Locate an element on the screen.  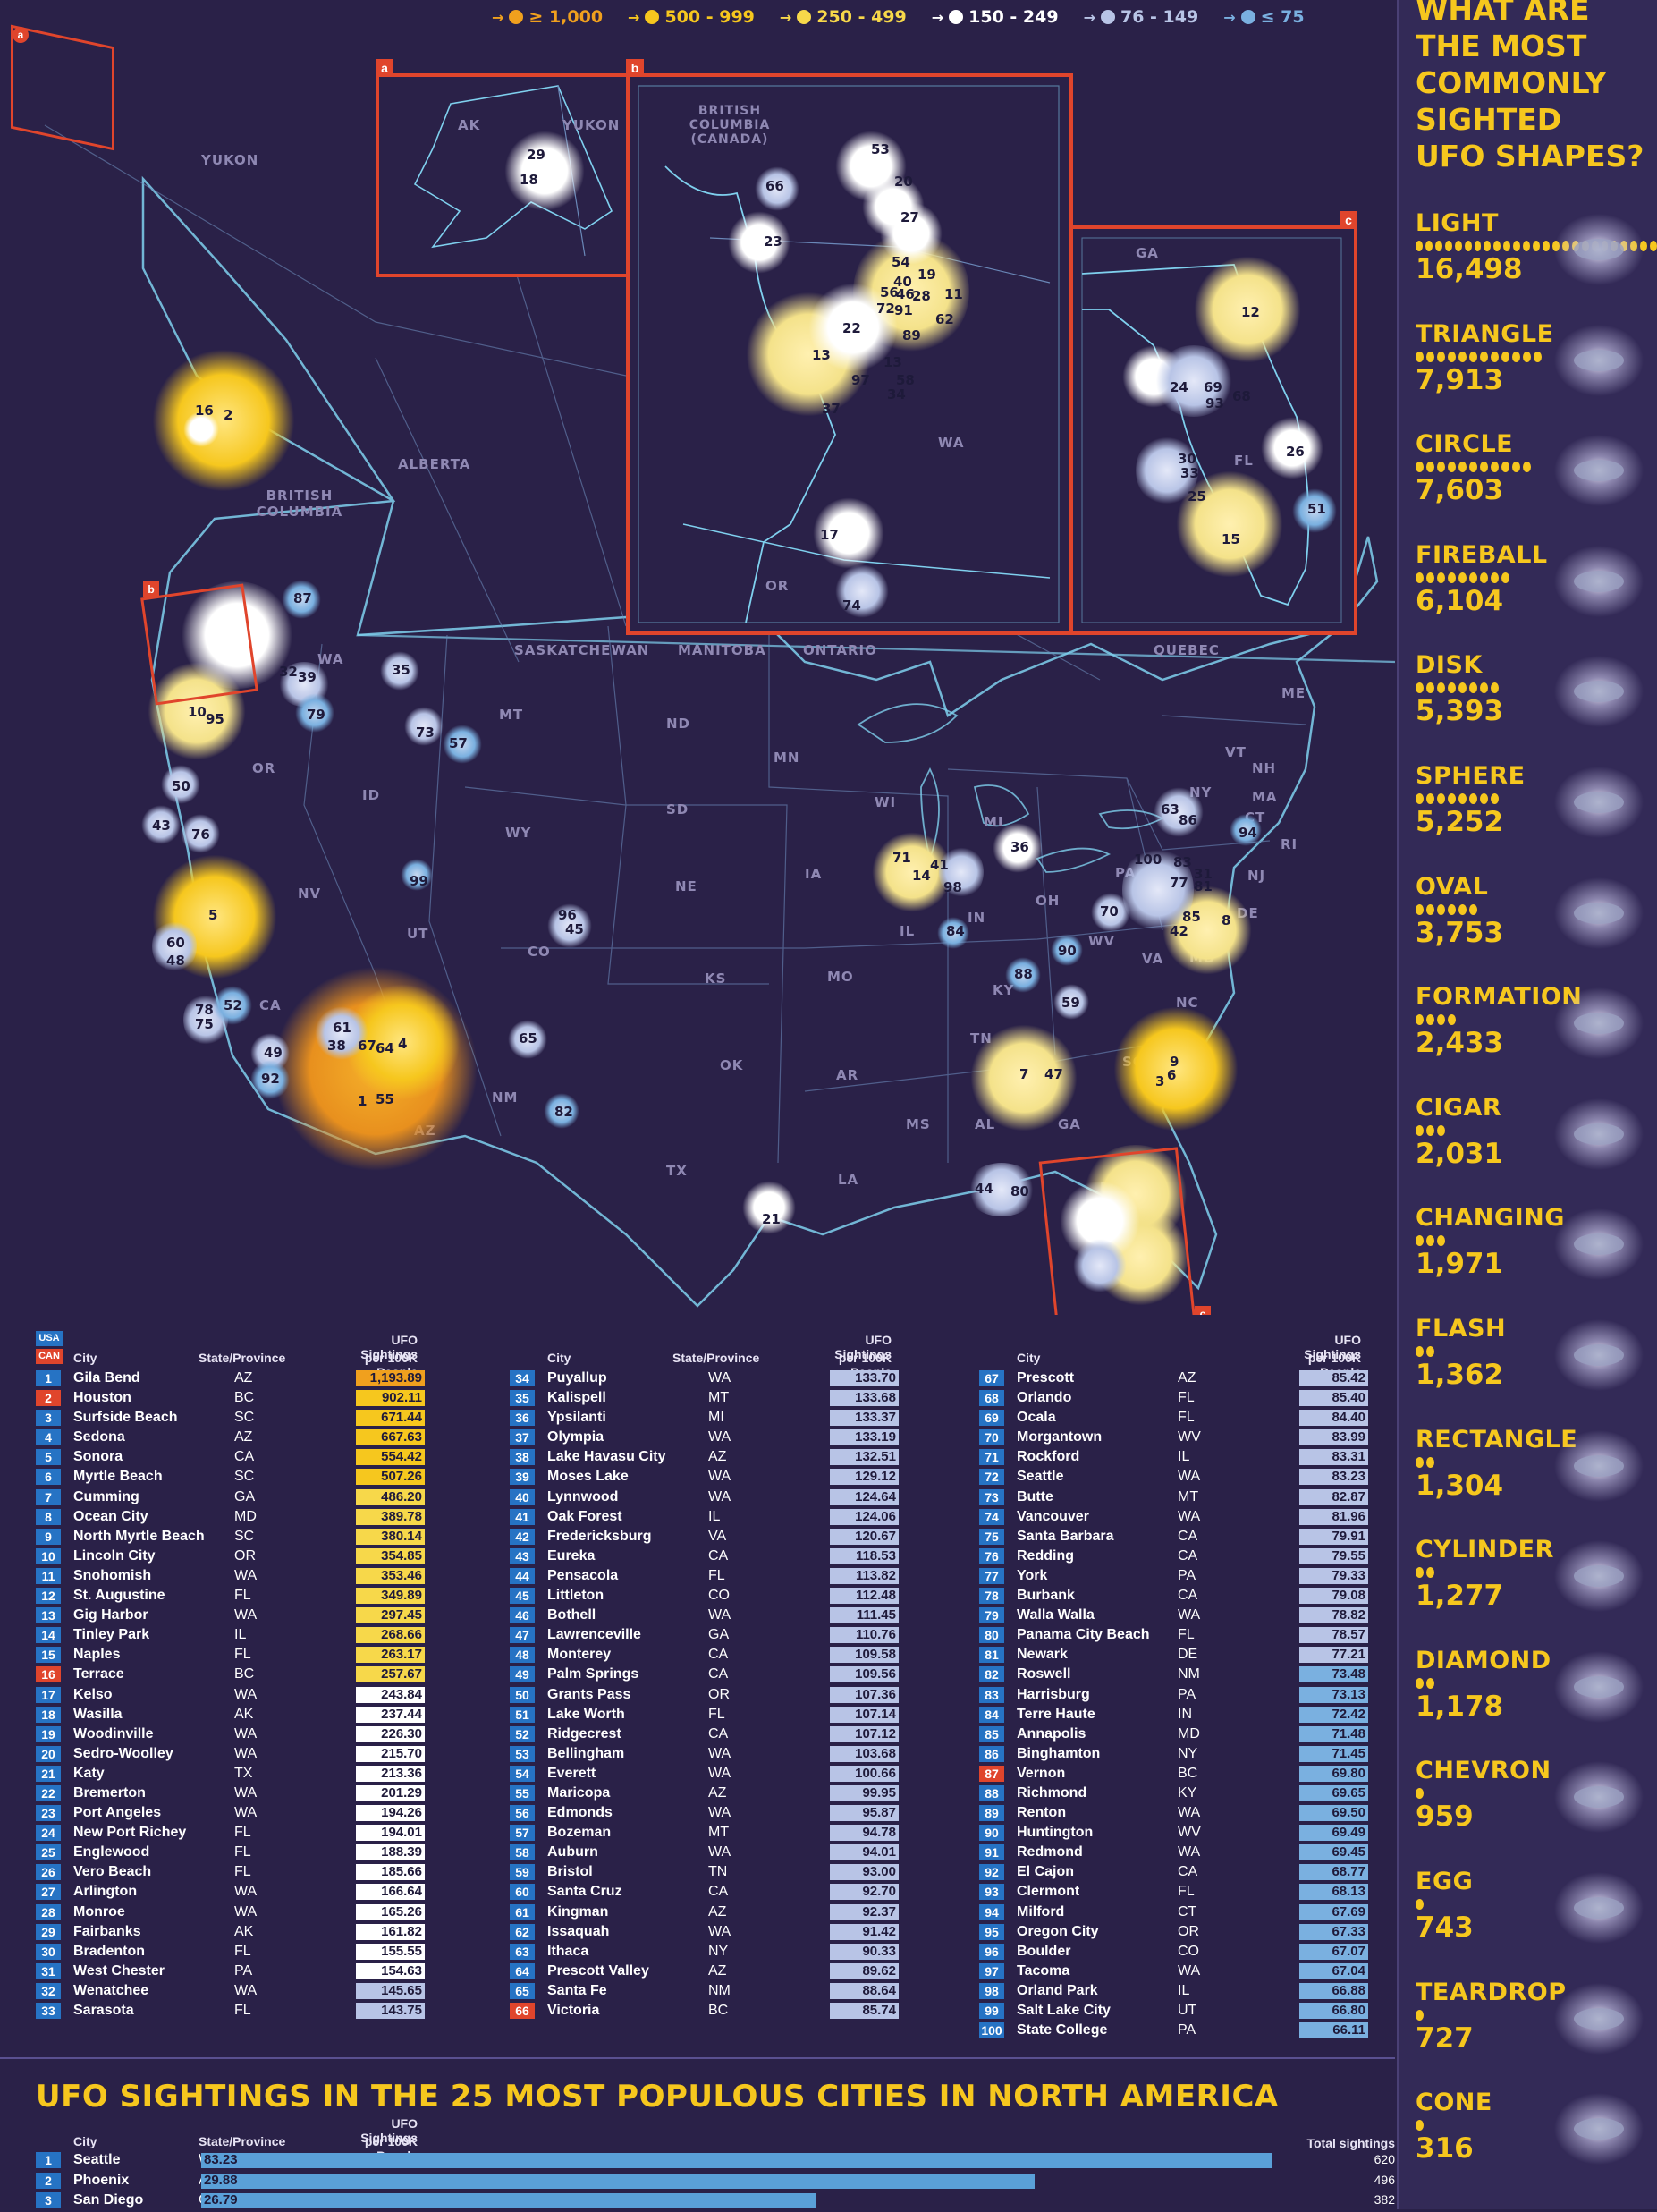
city-name: Bristol is located at coordinates (570, 1872).